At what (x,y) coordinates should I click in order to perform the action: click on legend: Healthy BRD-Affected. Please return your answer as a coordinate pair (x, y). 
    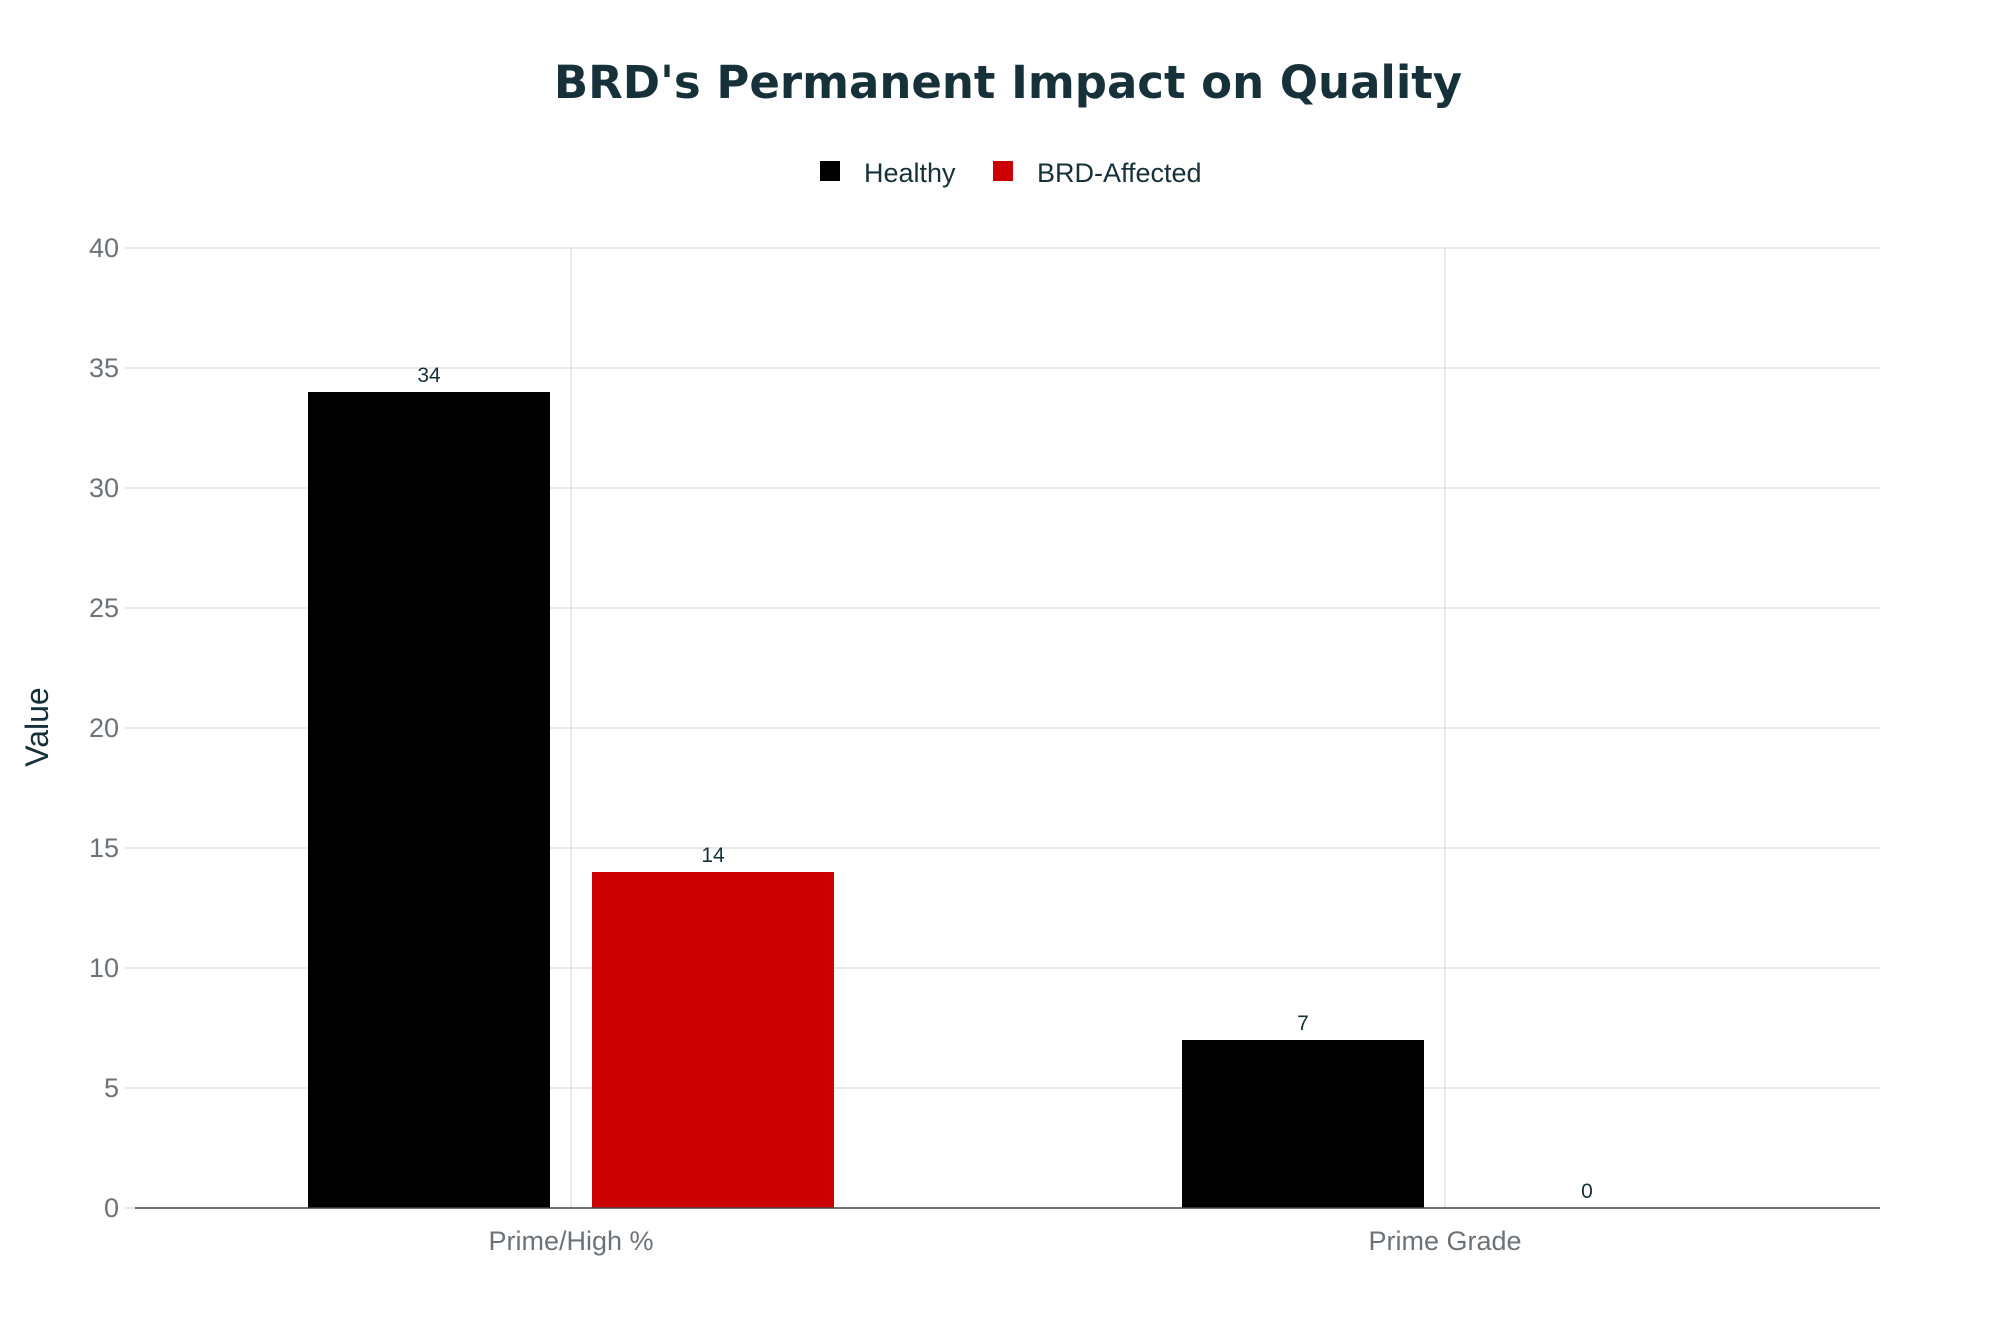
    Looking at the image, I should click on (1011, 173).